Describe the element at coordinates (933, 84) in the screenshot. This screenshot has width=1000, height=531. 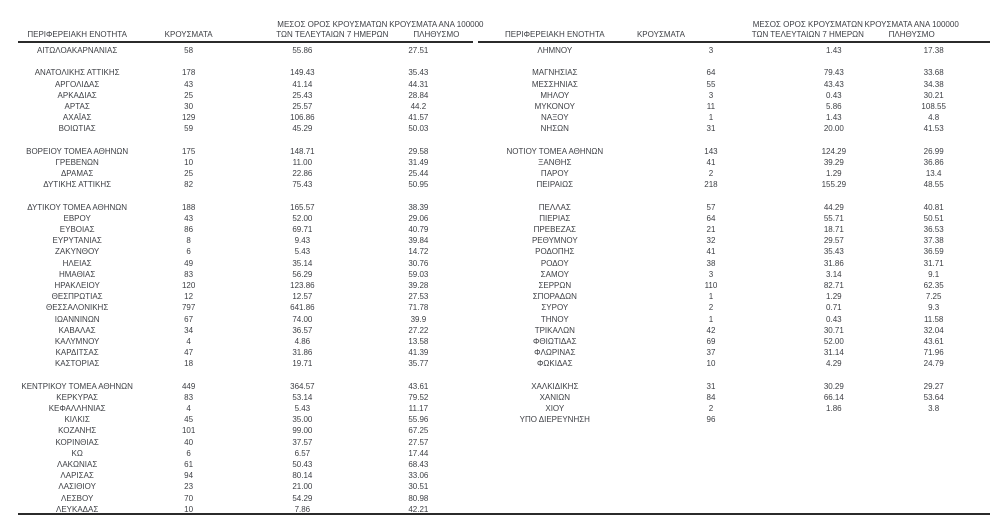
I see `cell-per100k: 34.38` at that location.